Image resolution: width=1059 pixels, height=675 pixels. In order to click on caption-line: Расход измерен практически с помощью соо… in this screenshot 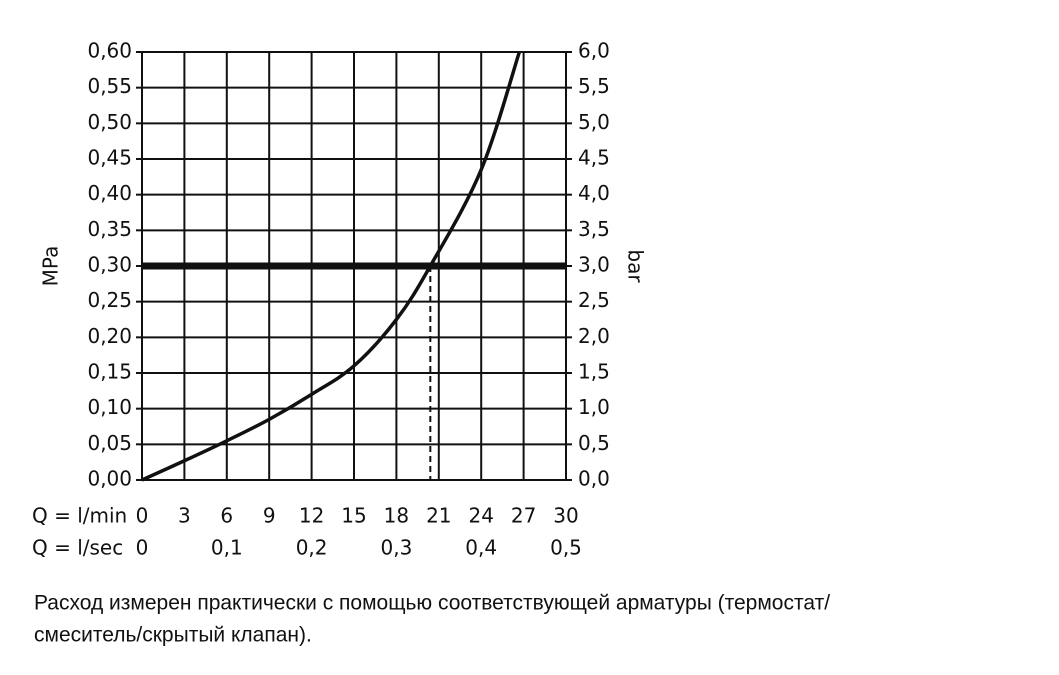, I will do `click(432, 603)`.